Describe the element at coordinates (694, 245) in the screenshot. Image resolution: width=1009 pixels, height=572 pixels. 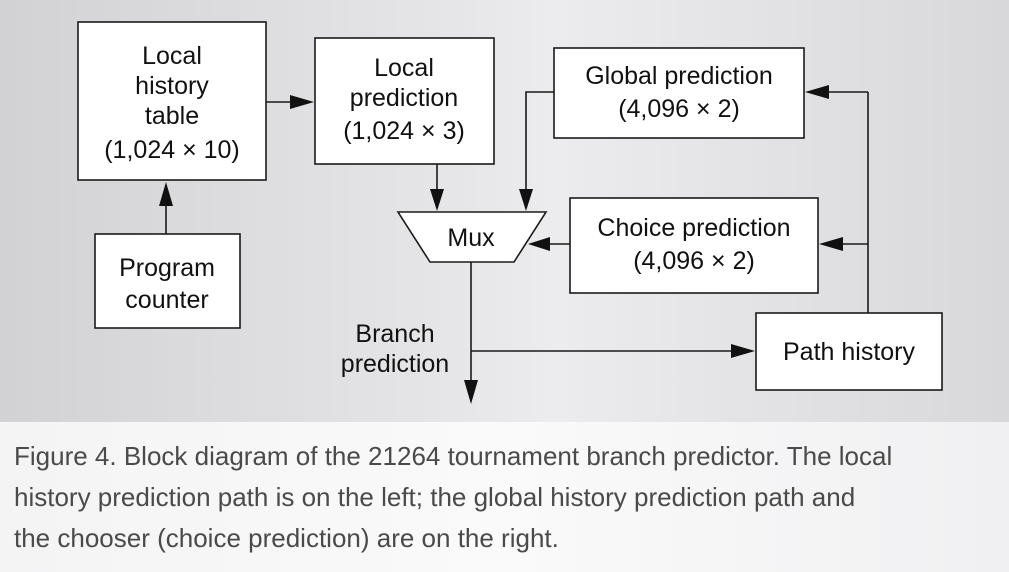
I see `choice-prediction-box` at that location.